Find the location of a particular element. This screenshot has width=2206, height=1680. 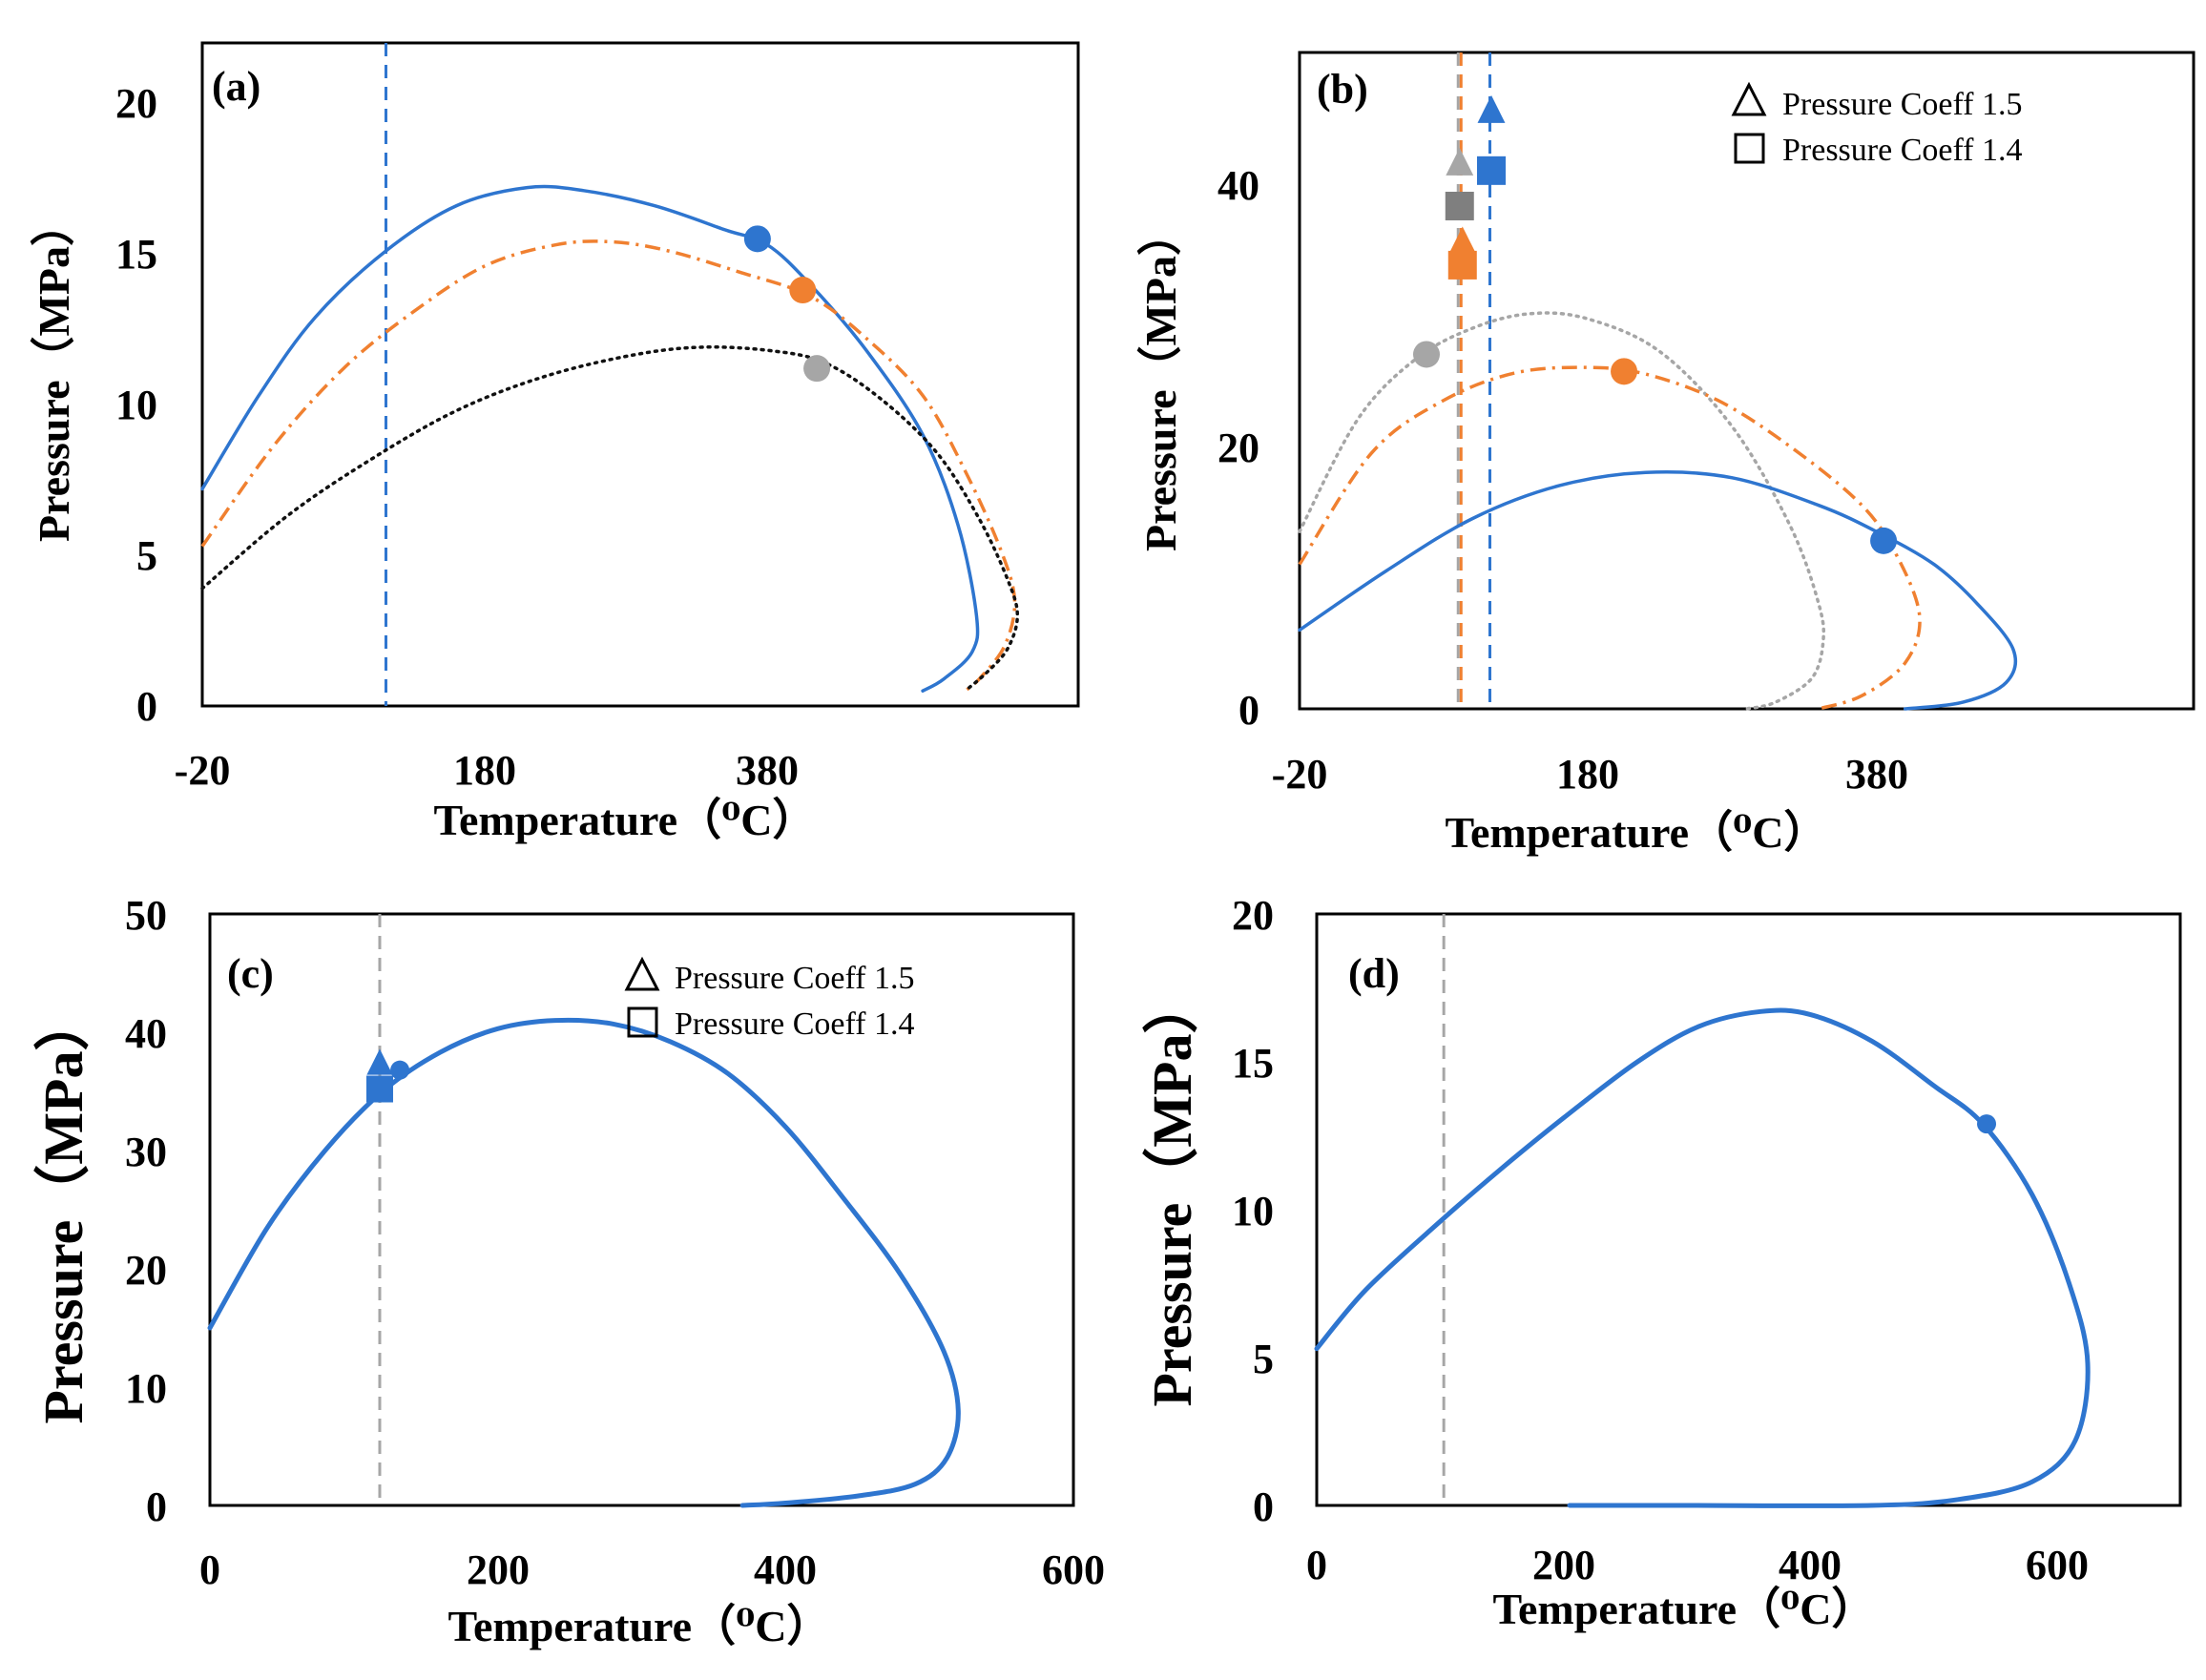

panel-label-b: (b) is located at coordinates (1342, 89).